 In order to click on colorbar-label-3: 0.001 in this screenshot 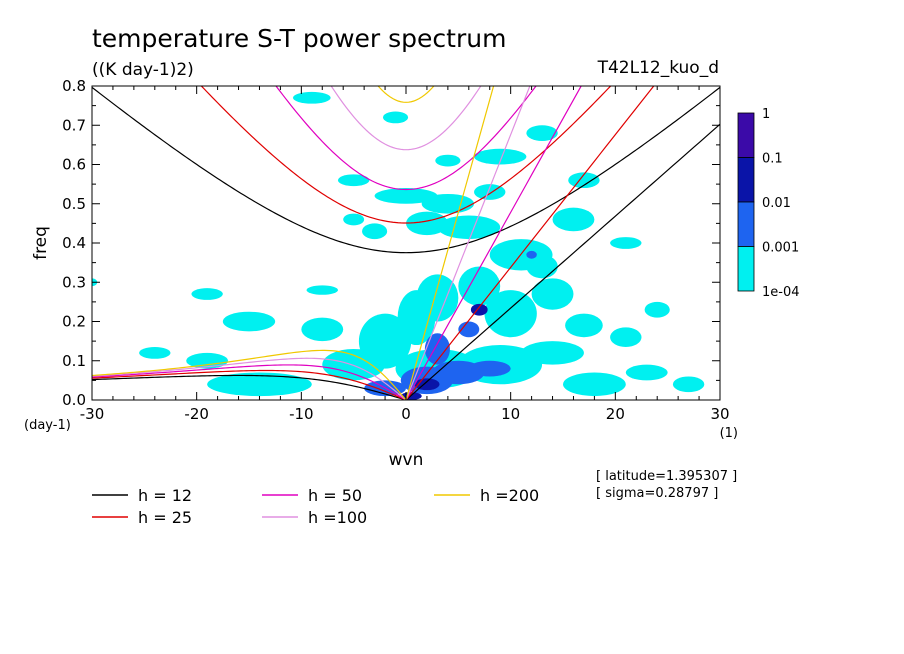, I will do `click(780, 248)`.